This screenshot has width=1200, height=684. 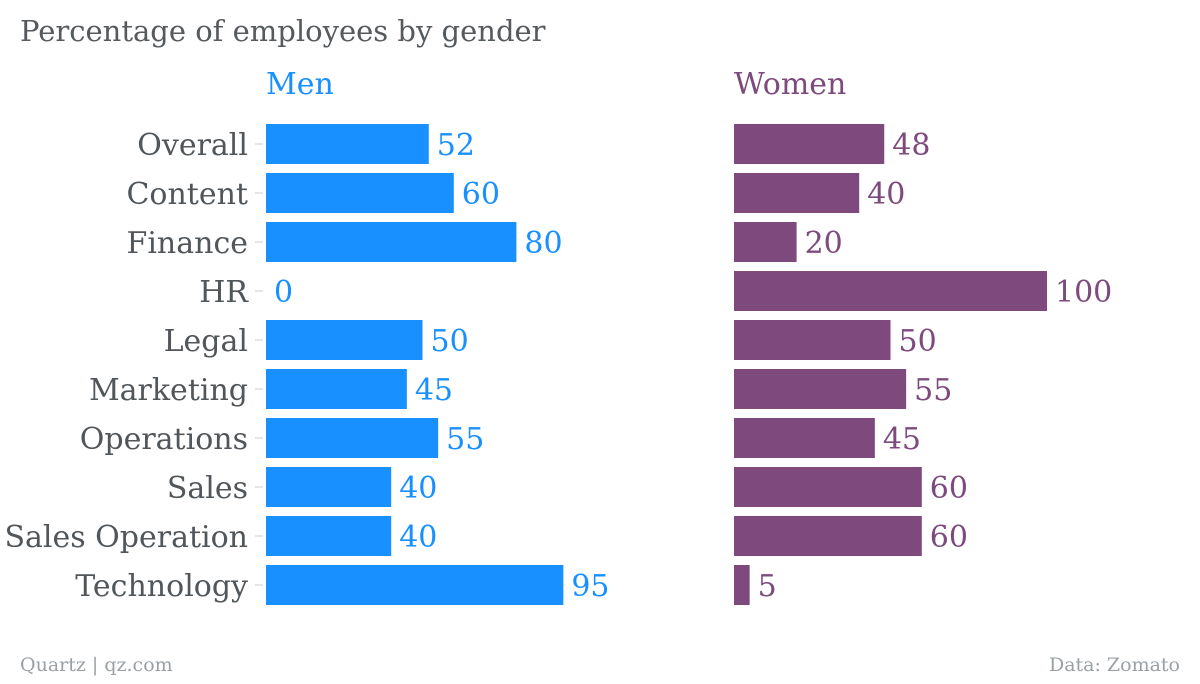 What do you see at coordinates (126, 537) in the screenshot?
I see `category-label: Sales Operation` at bounding box center [126, 537].